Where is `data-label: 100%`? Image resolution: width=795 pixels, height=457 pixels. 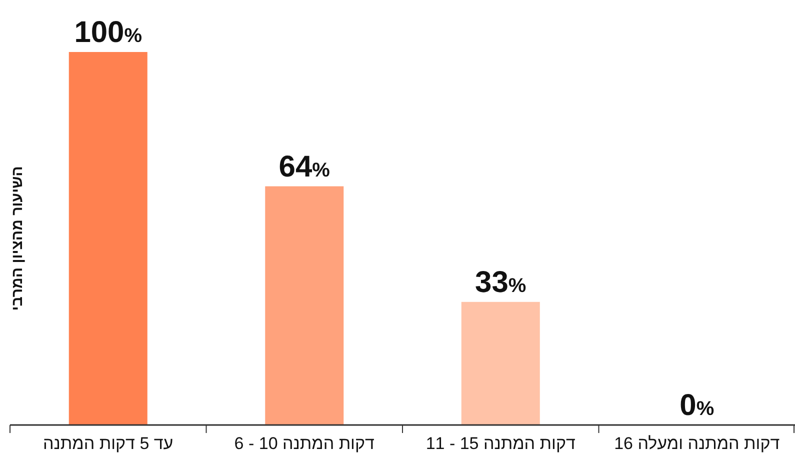 data-label: 100% is located at coordinates (108, 32).